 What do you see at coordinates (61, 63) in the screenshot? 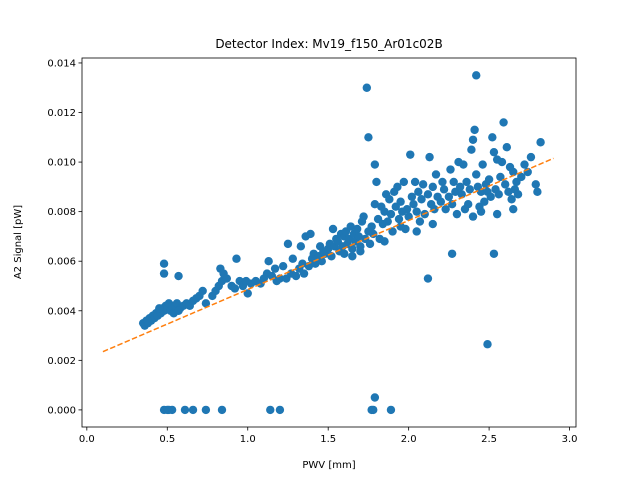
I see `y-tick-label: 0.014` at bounding box center [61, 63].